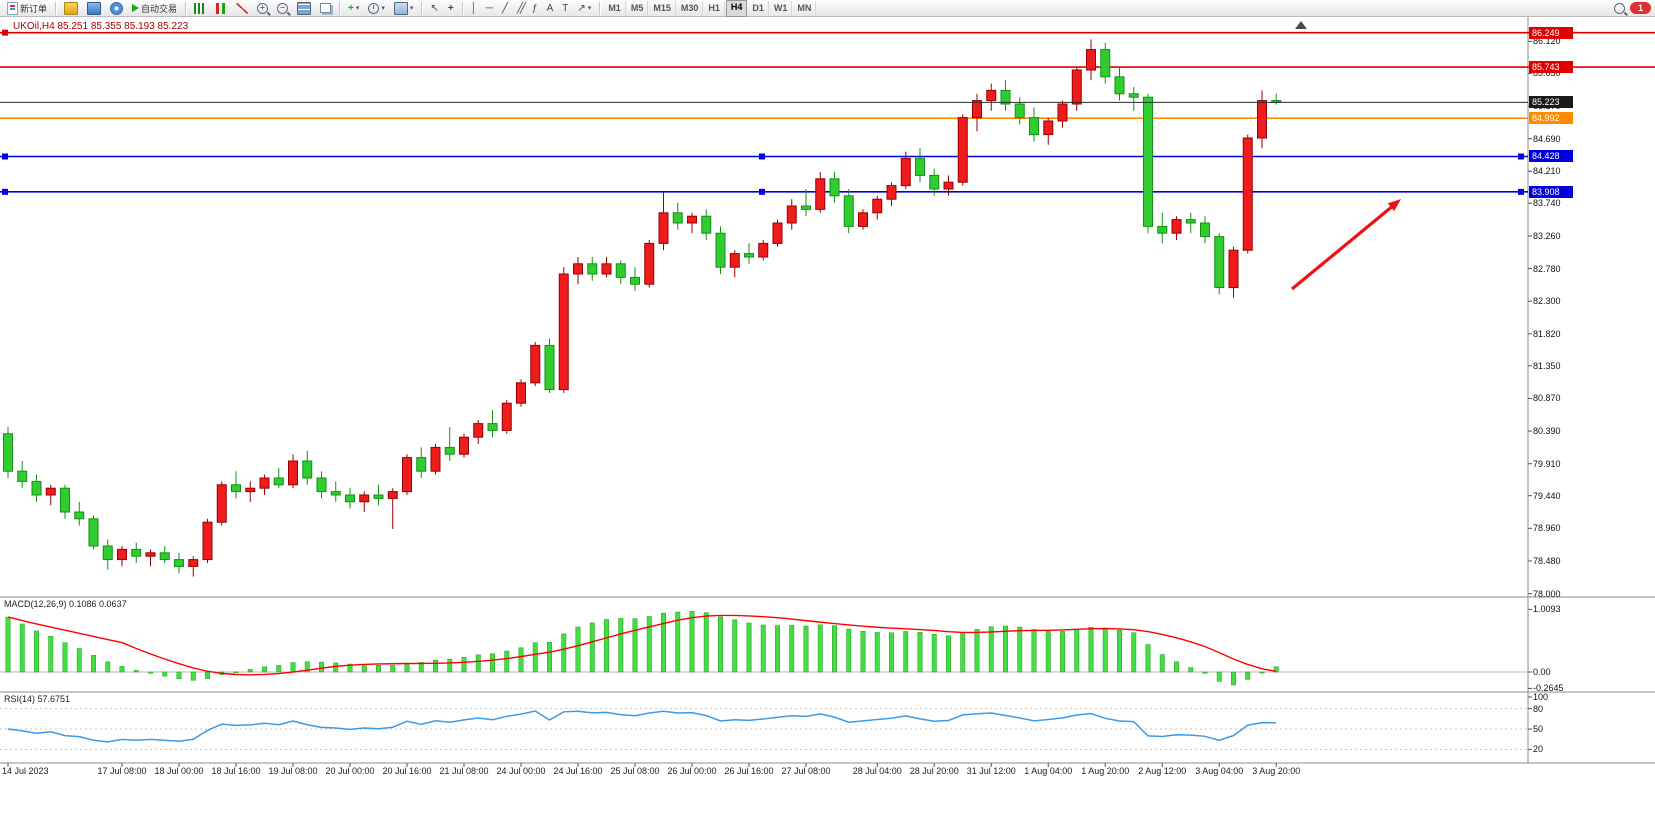  Describe the element at coordinates (805, 8) in the screenshot. I see `timeframe-mn: MN` at that location.